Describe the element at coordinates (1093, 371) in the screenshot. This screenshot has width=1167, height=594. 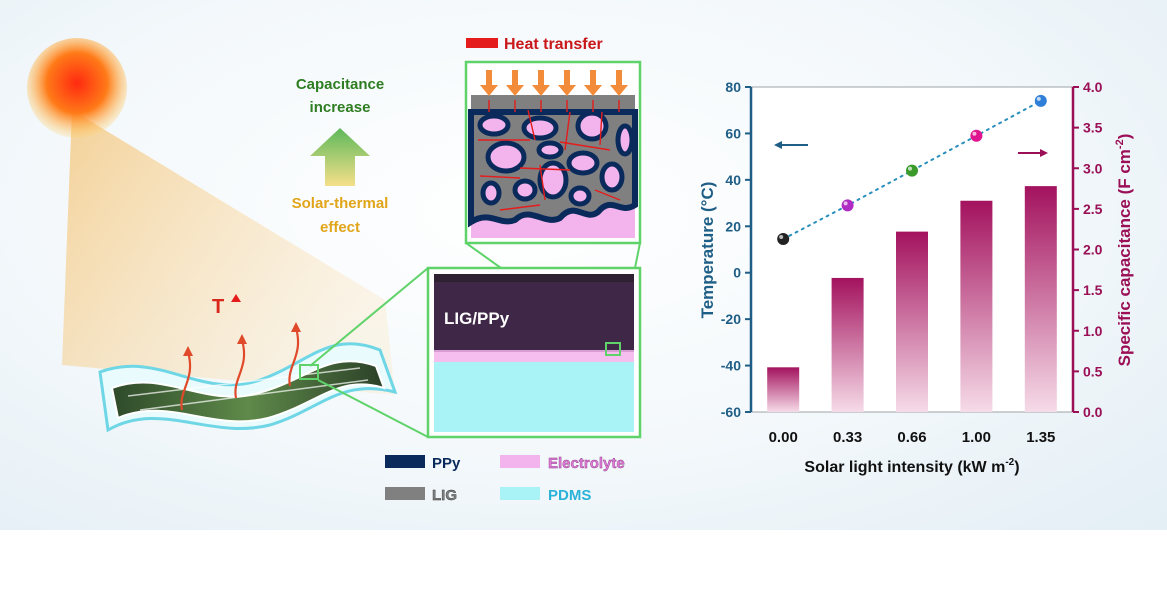
I see `right-tick-label: 0.5` at that location.